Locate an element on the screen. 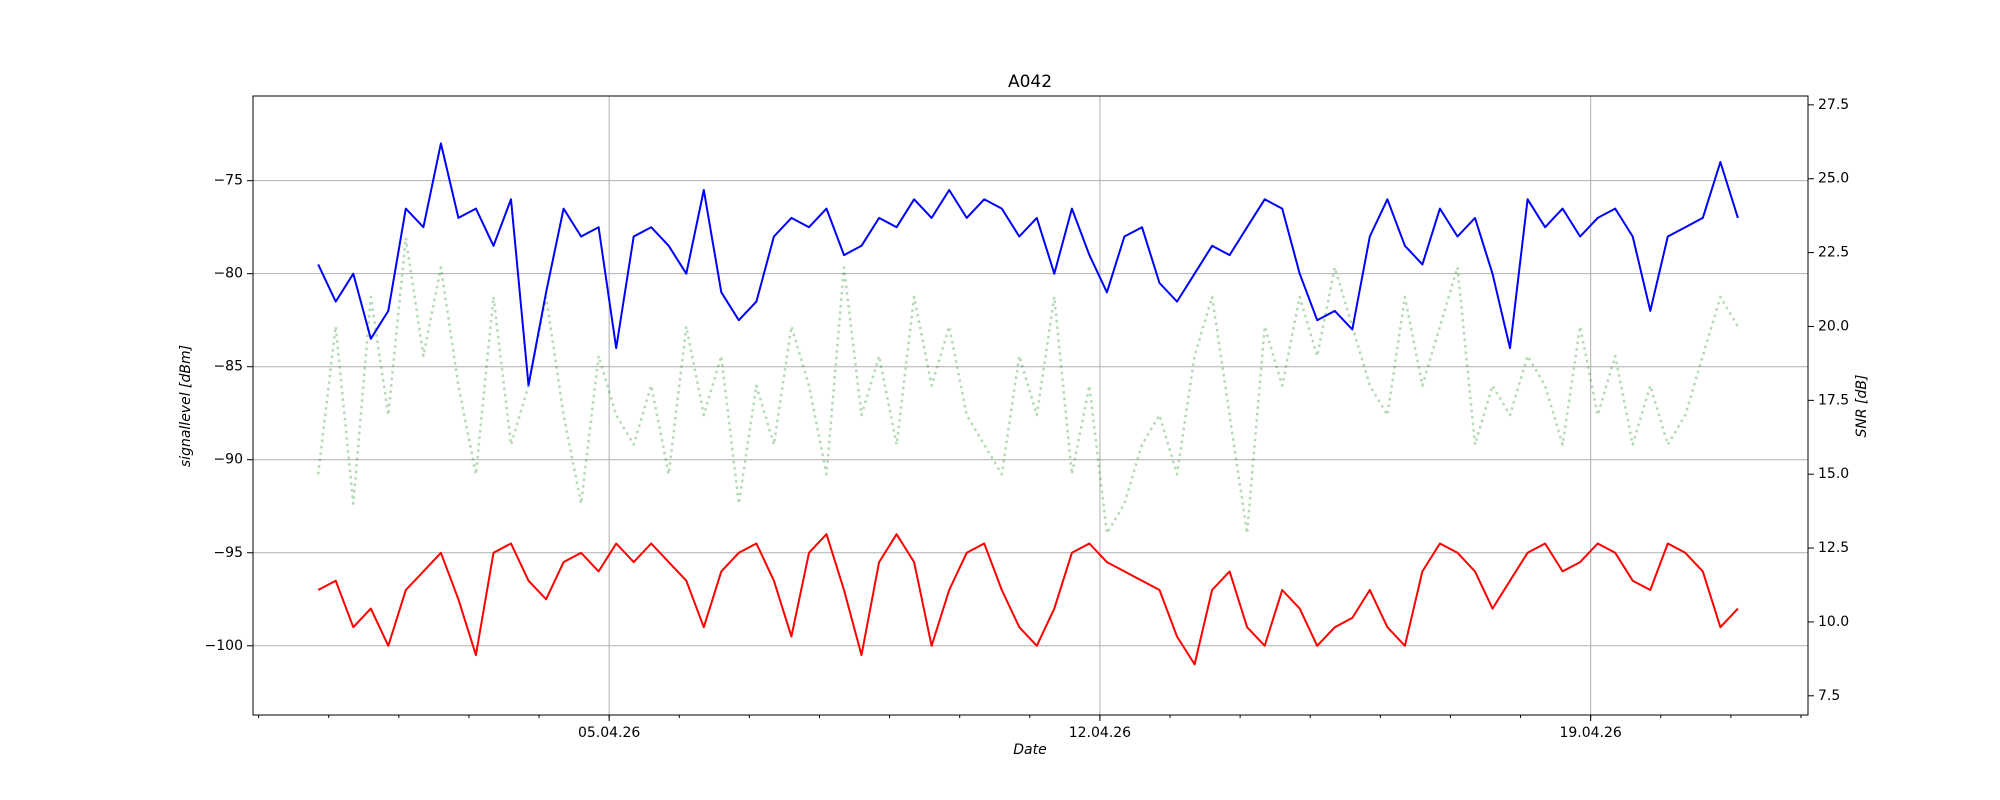 This screenshot has width=2000, height=800. y-tick-label: −75 is located at coordinates (228, 181).